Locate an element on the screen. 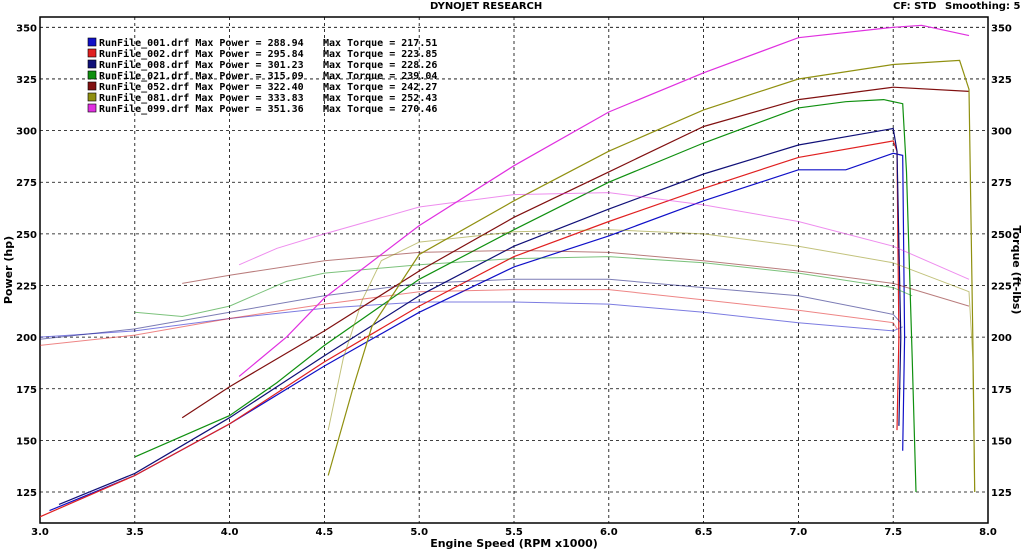  legend-entry-power: RunFile_081.drf Max Power = 333.83 is located at coordinates (201, 98).